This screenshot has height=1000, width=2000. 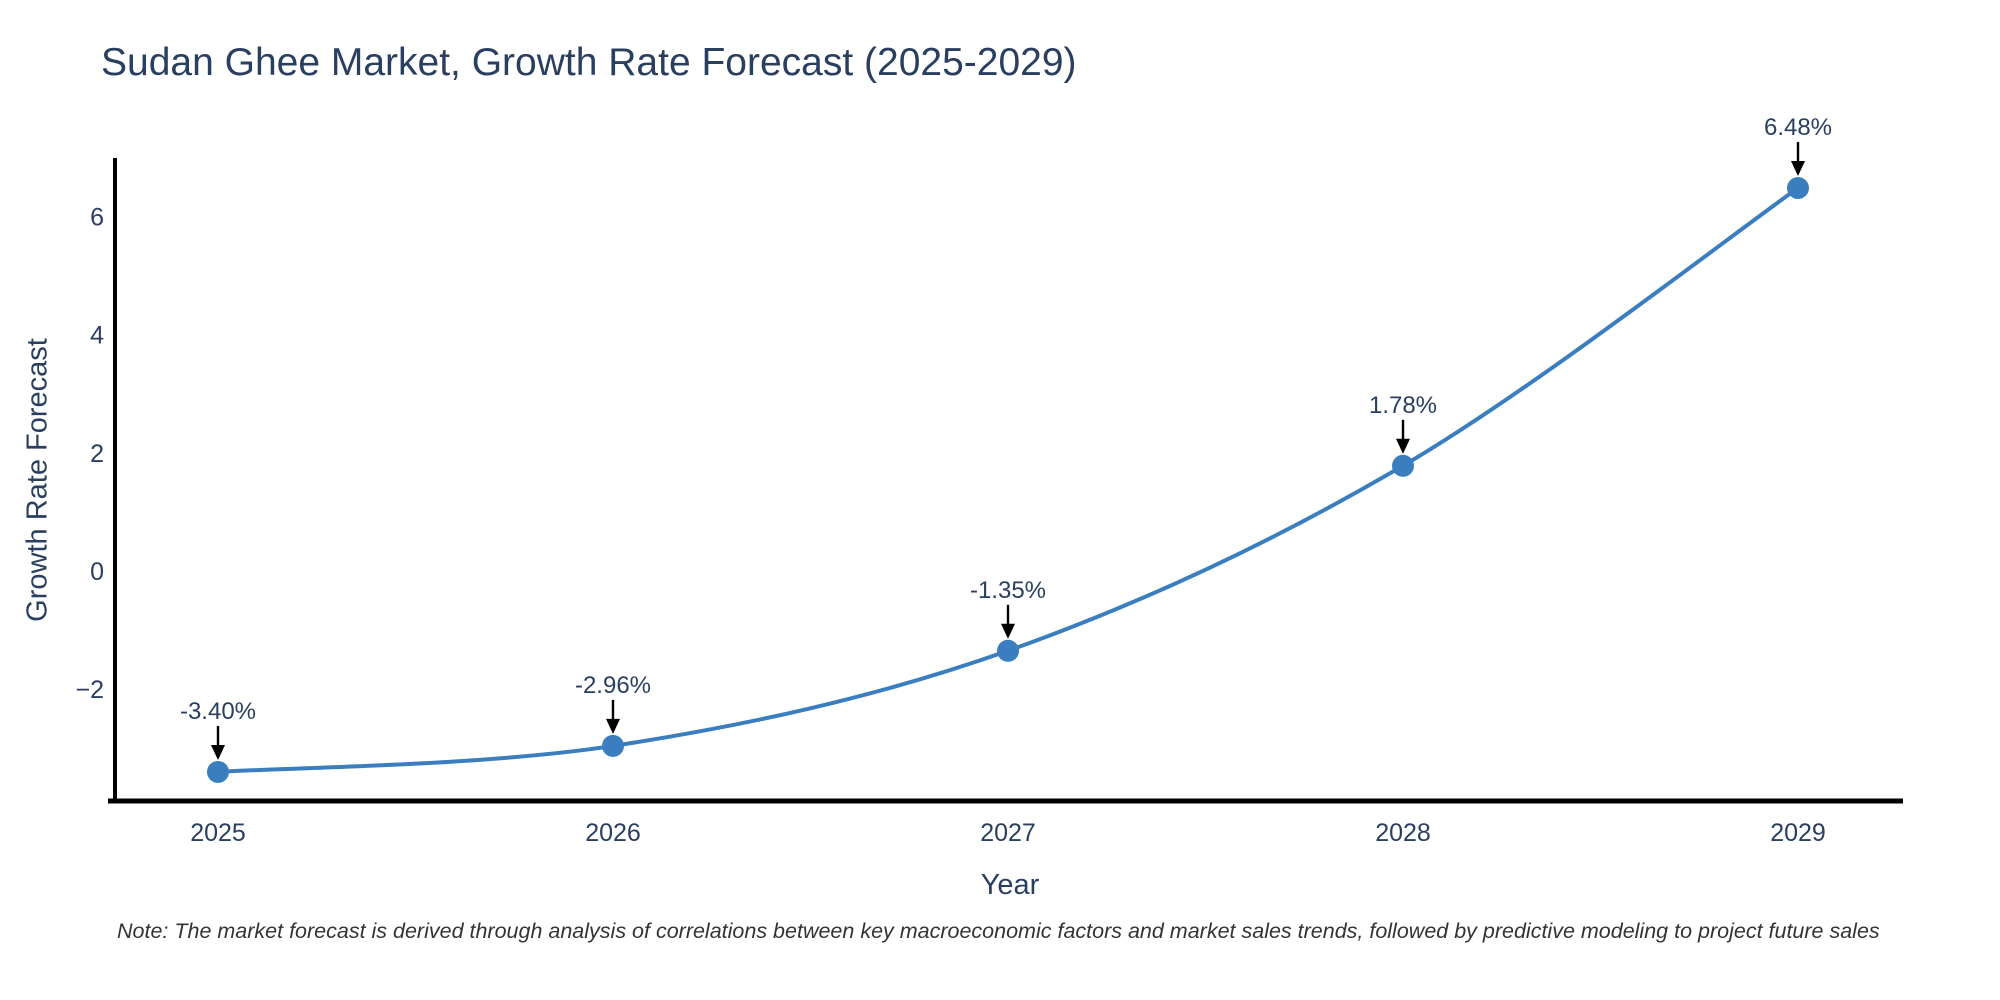 What do you see at coordinates (97, 572) in the screenshot?
I see `y-tick-label-0: 0` at bounding box center [97, 572].